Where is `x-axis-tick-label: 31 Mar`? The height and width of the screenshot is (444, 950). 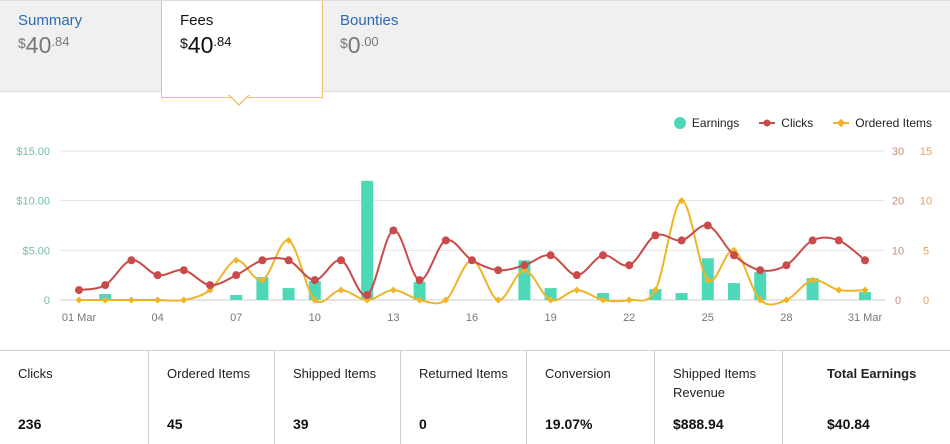
x-axis-tick-label: 31 Mar is located at coordinates (865, 318).